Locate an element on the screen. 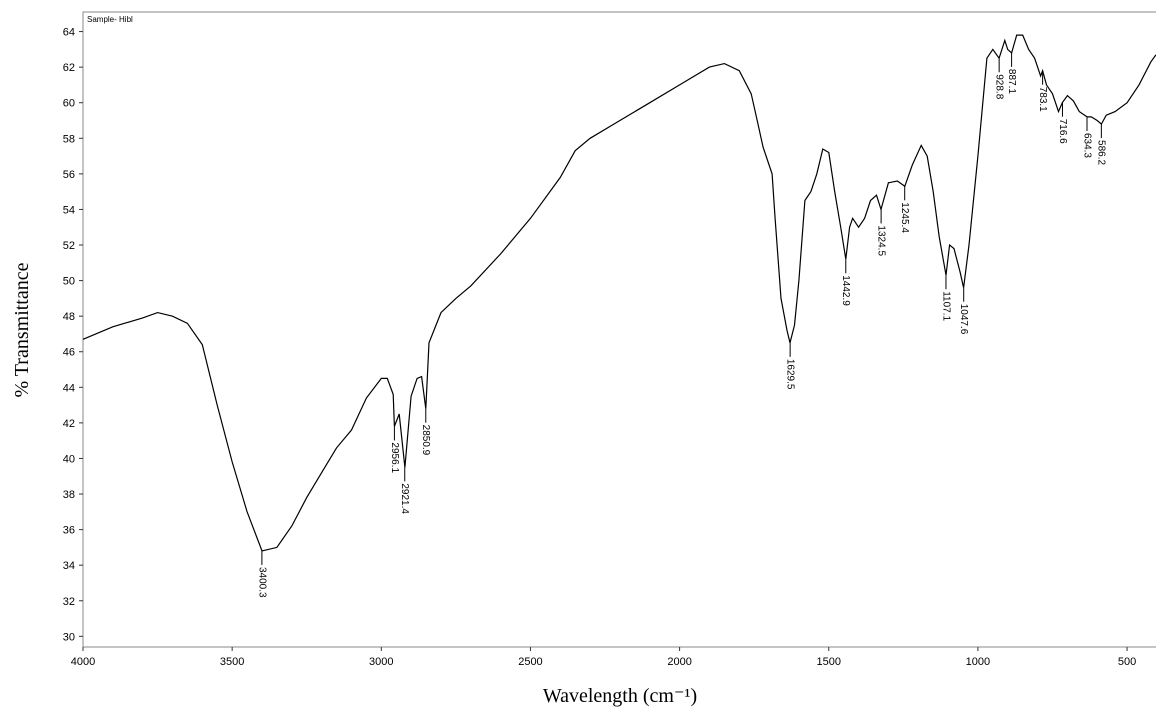 Image resolution: width=1156 pixels, height=714 pixels. peak-label: 634.3 is located at coordinates (1086, 145).